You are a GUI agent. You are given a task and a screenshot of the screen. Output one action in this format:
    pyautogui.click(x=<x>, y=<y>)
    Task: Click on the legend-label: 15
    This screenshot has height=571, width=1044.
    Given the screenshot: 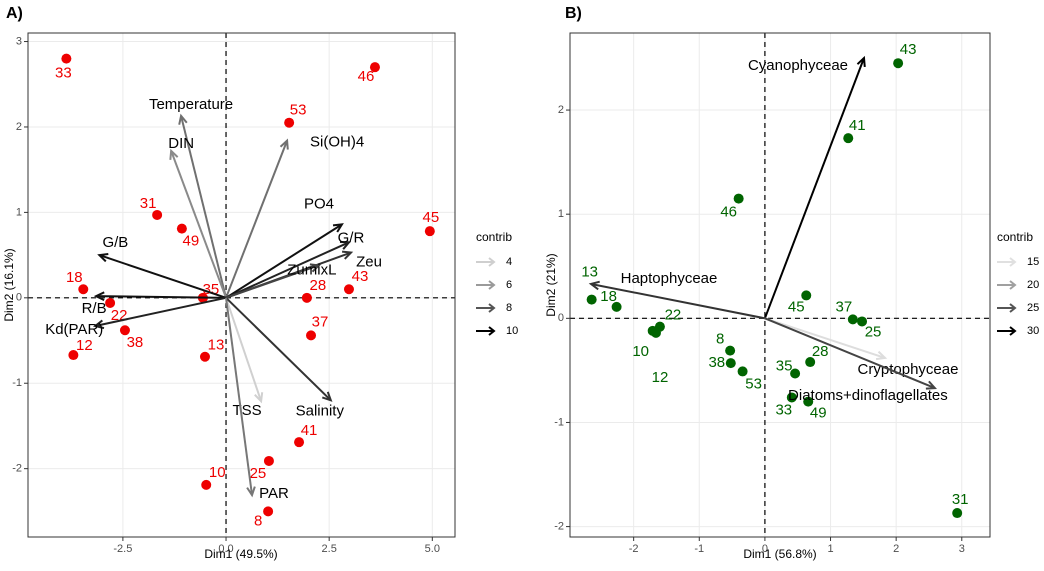 What is the action you would take?
    pyautogui.click(x=1033, y=262)
    